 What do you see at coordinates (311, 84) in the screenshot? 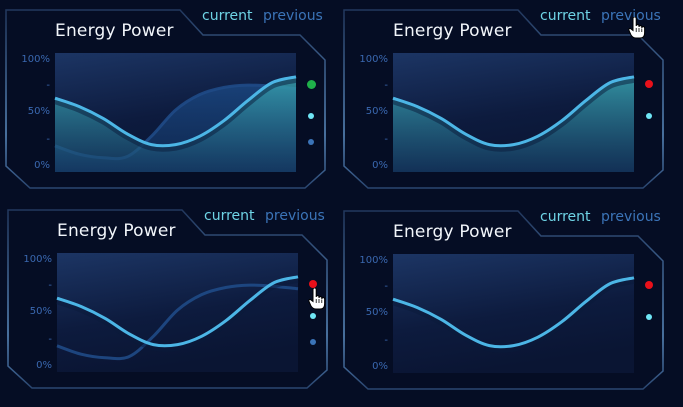
I see `green-dot-toggle` at bounding box center [311, 84].